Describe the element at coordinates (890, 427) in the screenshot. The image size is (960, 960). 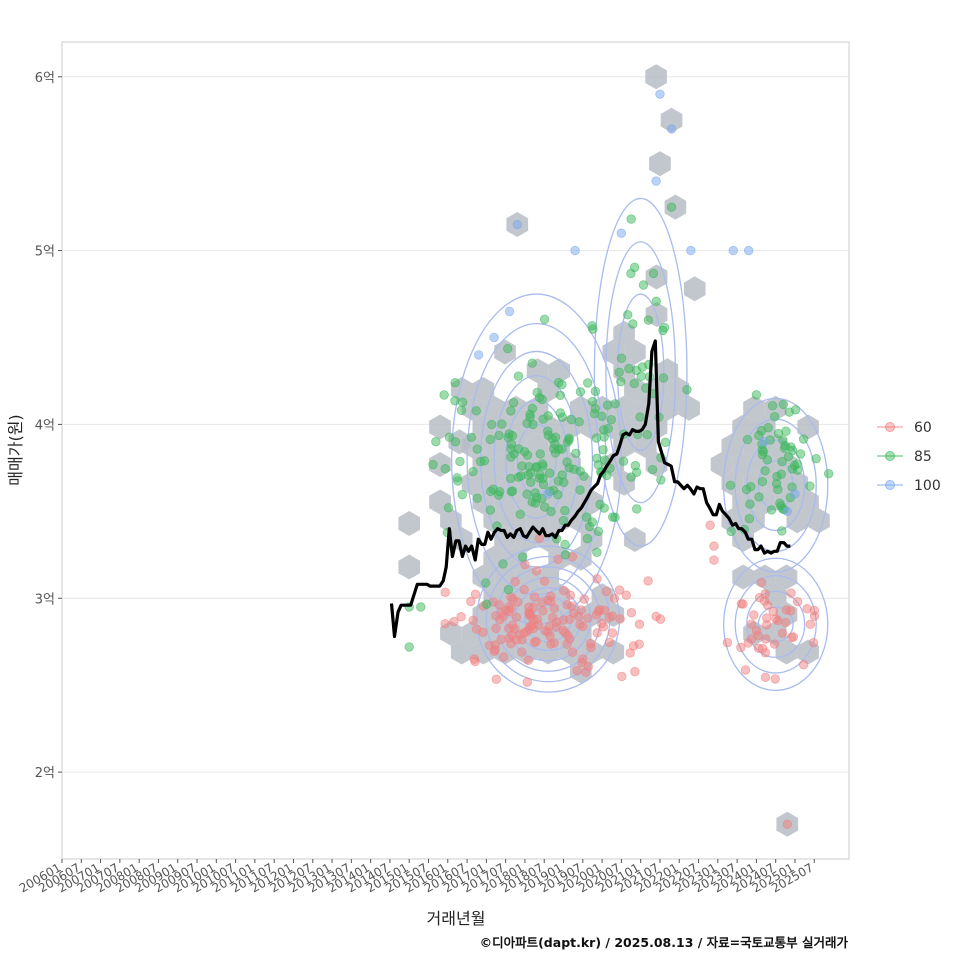
I see `legend-key-point` at that location.